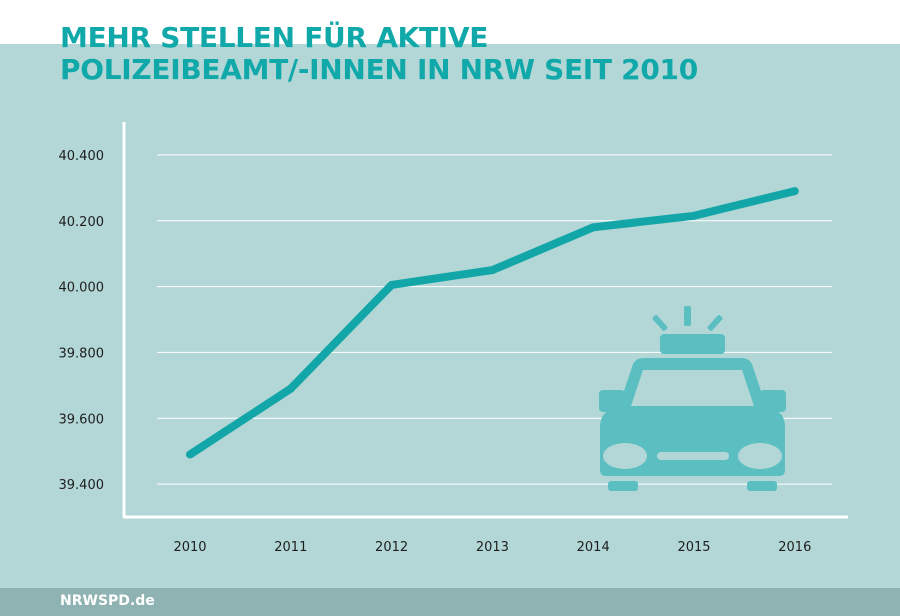 Image resolution: width=900 pixels, height=616 pixels. Describe the element at coordinates (692, 398) in the screenshot. I see `police-car-icon` at that location.